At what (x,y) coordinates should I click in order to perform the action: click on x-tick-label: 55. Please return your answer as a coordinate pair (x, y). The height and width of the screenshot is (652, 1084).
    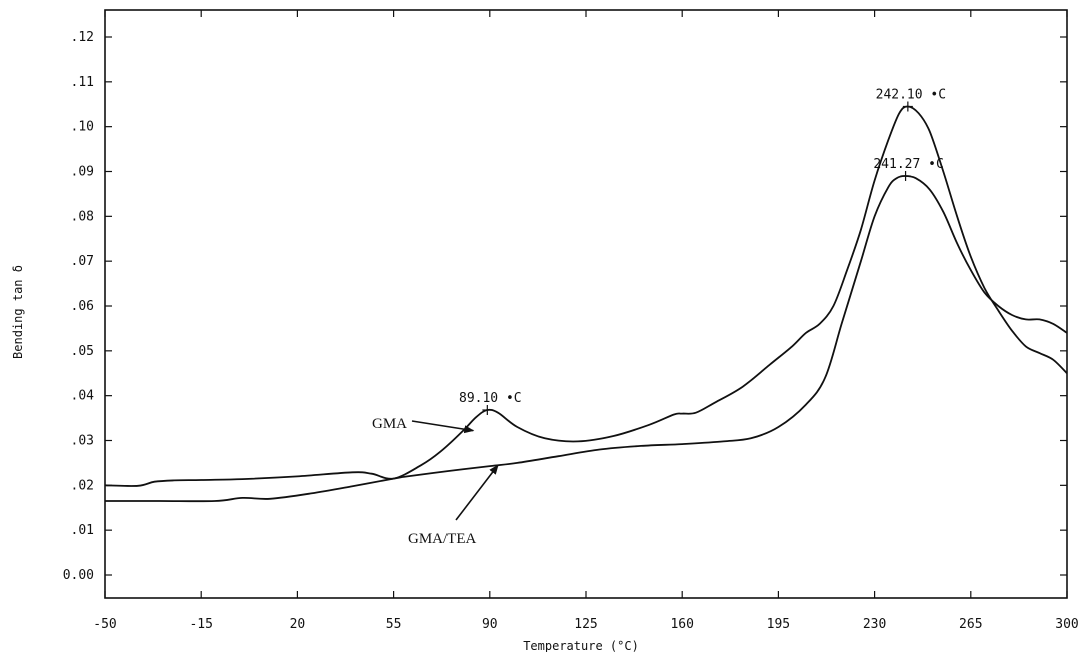
    Looking at the image, I should click on (394, 624).